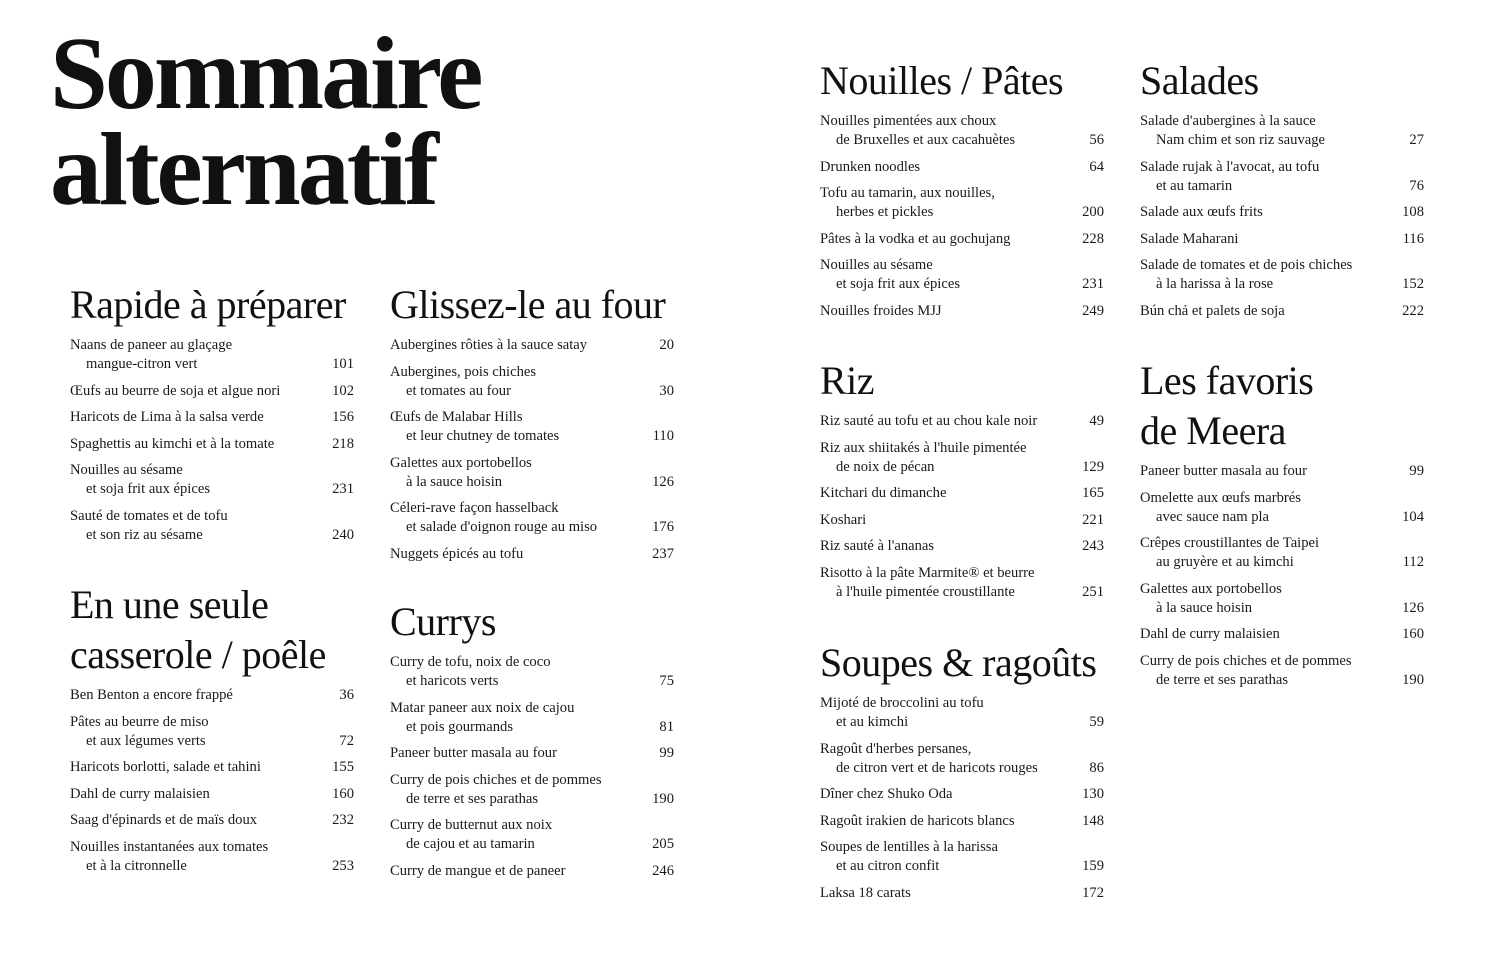 This screenshot has height=961, width=1500. Describe the element at coordinates (175, 390) in the screenshot. I see `recipe-title: Œufs au beurre de soja et algue nori` at that location.